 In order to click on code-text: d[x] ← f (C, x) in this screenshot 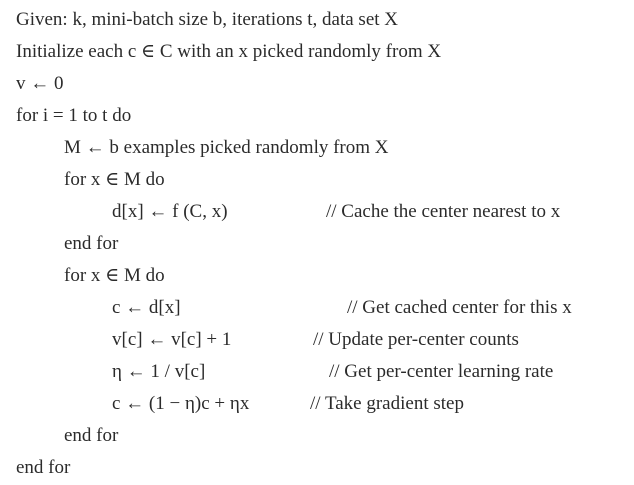, I will do `click(170, 211)`.